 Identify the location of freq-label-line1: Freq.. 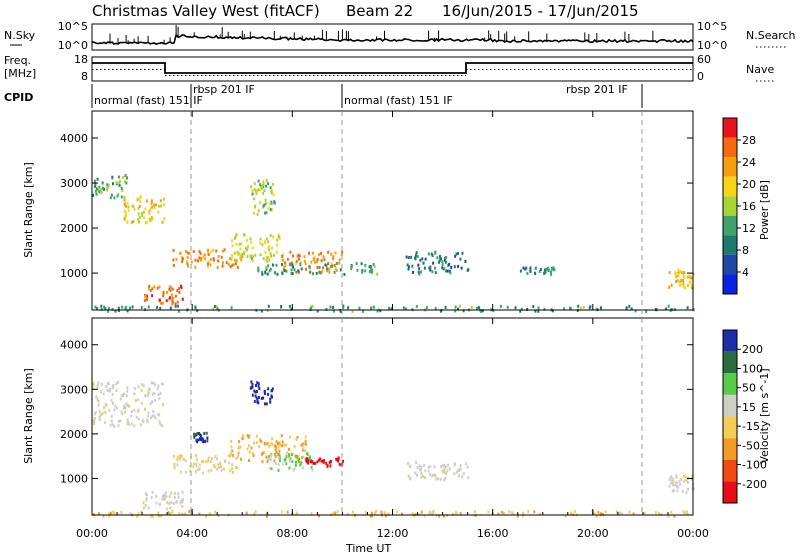
(17, 60).